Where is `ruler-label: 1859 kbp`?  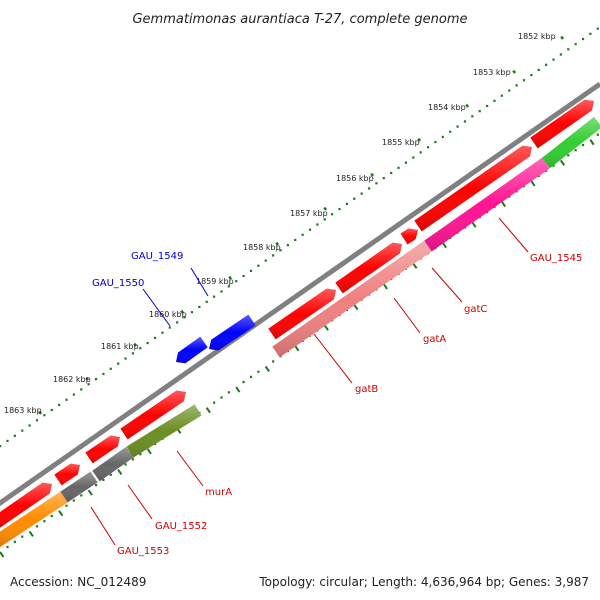 ruler-label: 1859 kbp is located at coordinates (215, 281).